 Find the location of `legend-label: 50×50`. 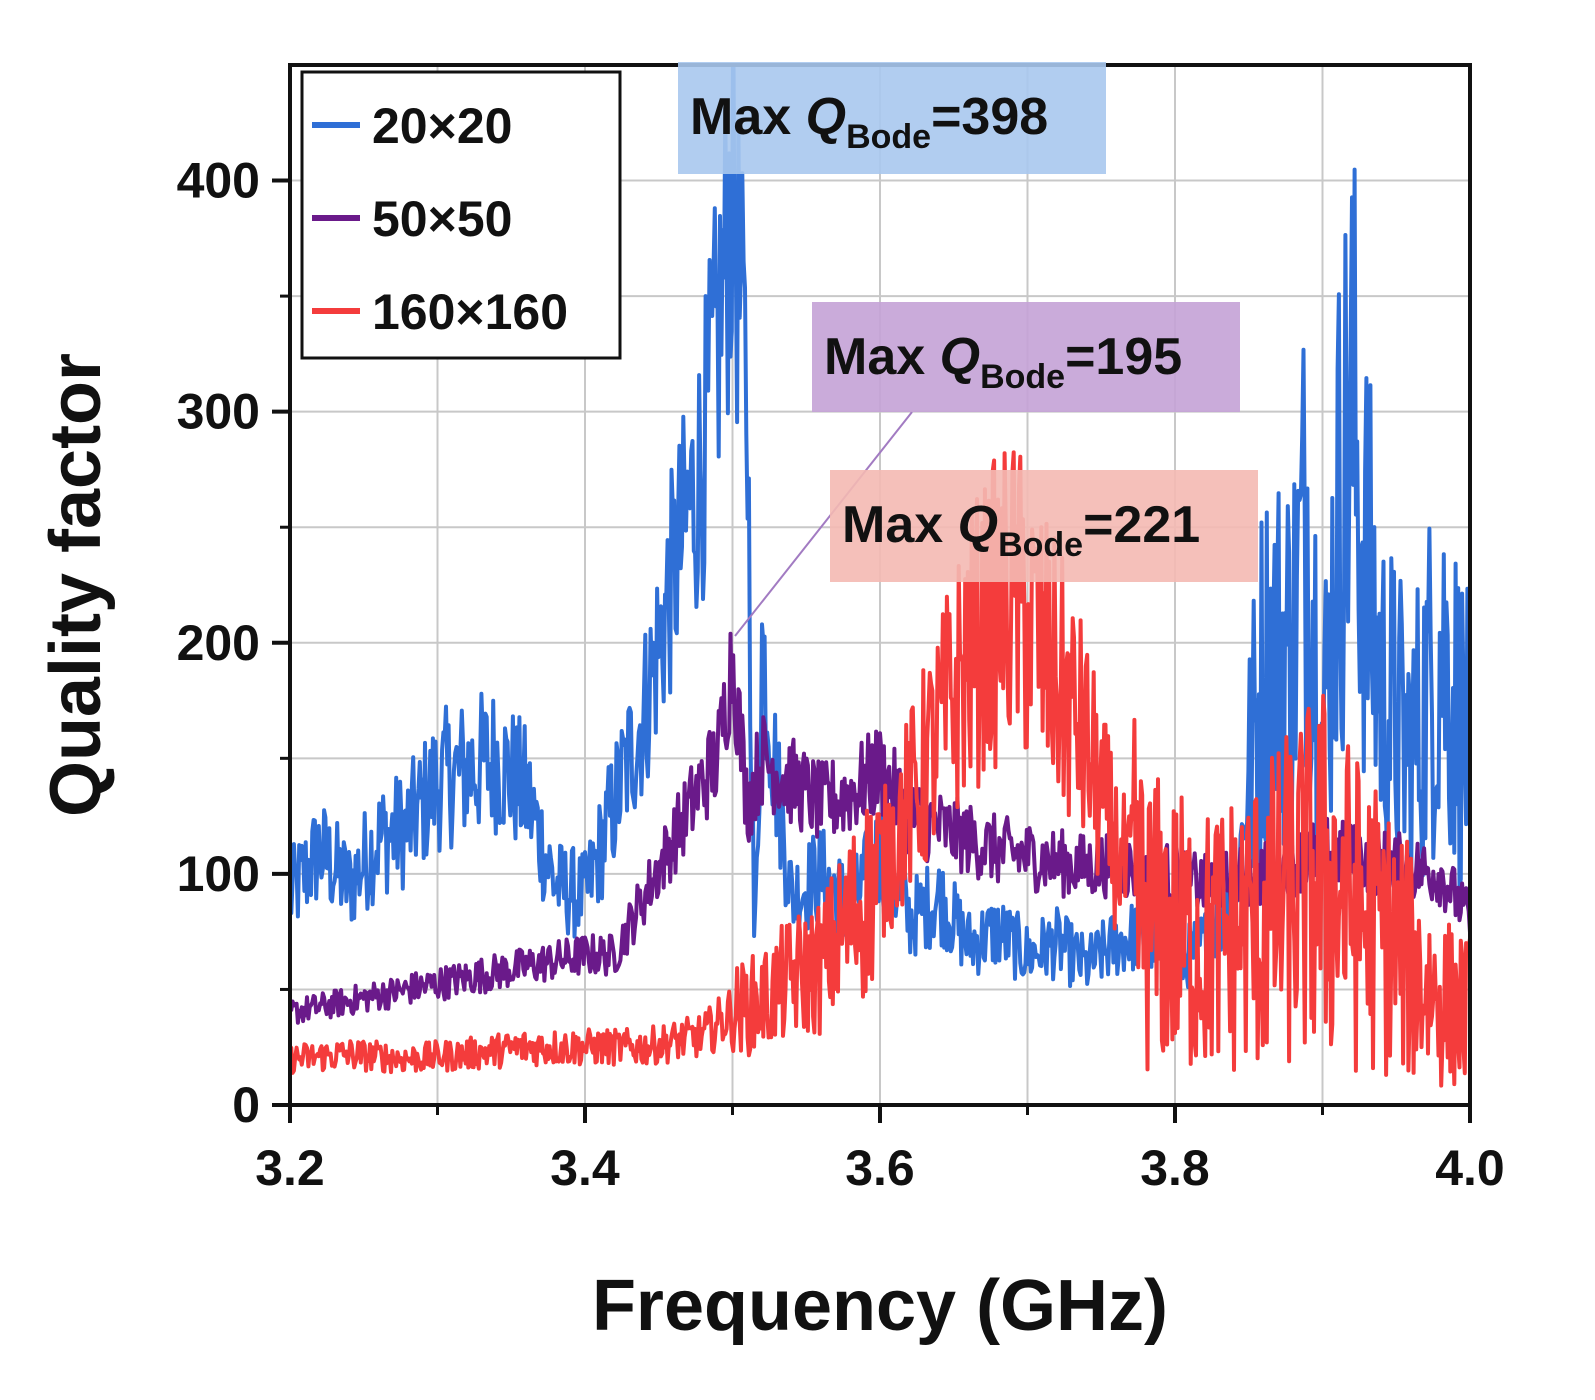

legend-label: 50×50 is located at coordinates (442, 219).